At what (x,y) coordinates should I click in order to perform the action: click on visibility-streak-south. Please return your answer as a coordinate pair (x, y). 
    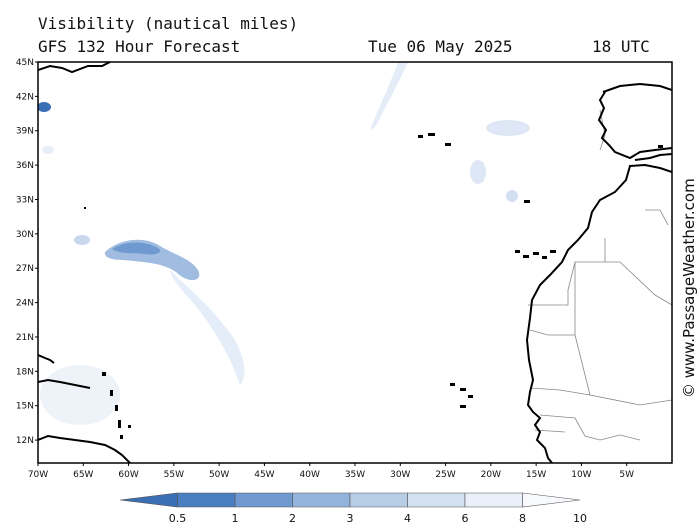
    Looking at the image, I should click on (207, 327).